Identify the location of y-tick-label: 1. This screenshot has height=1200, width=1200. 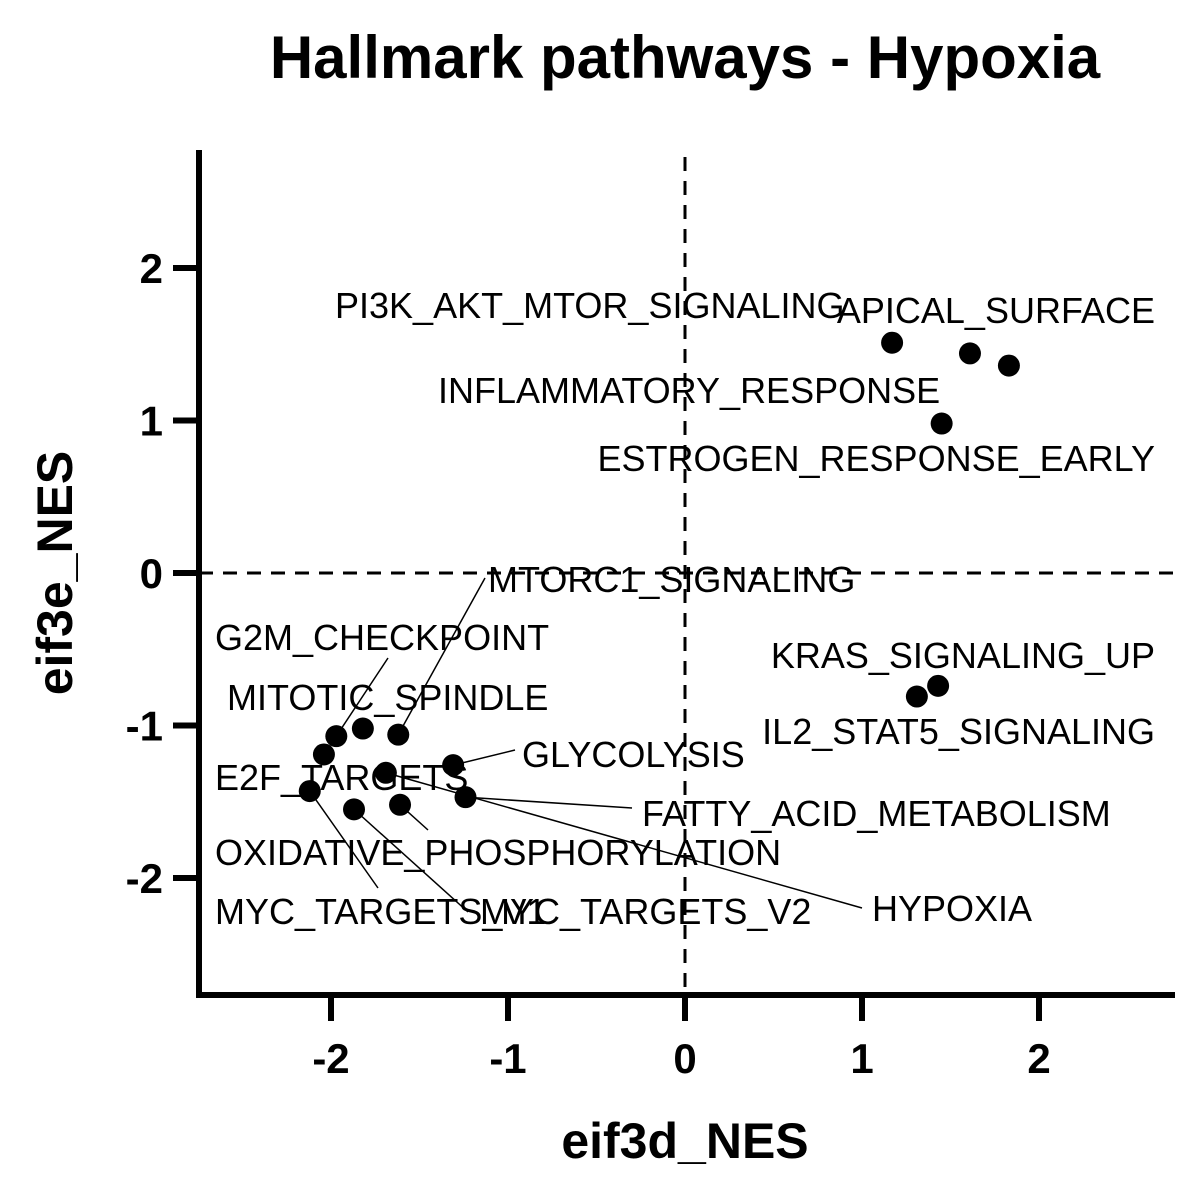
(151, 421).